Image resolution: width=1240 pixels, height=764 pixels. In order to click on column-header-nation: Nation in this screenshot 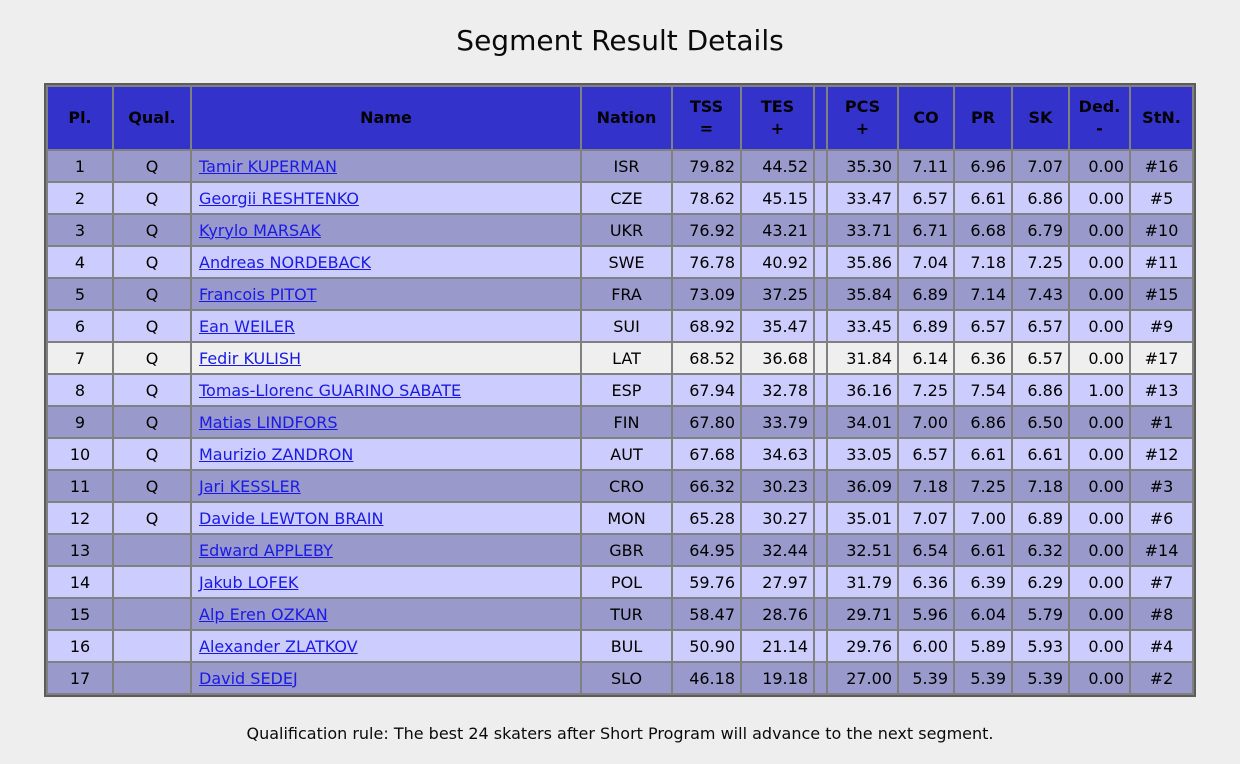, I will do `click(626, 118)`.